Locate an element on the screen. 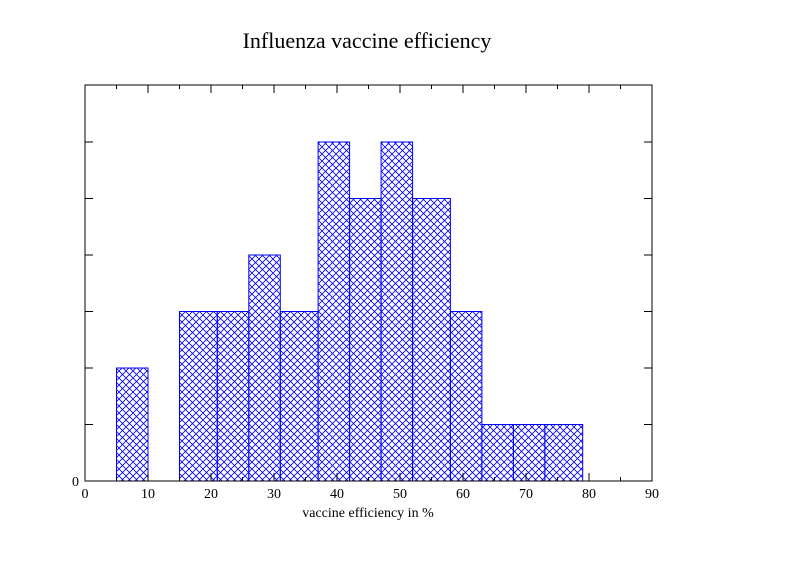 This screenshot has height=565, width=800. x-tick-label-3: 30 is located at coordinates (274, 494).